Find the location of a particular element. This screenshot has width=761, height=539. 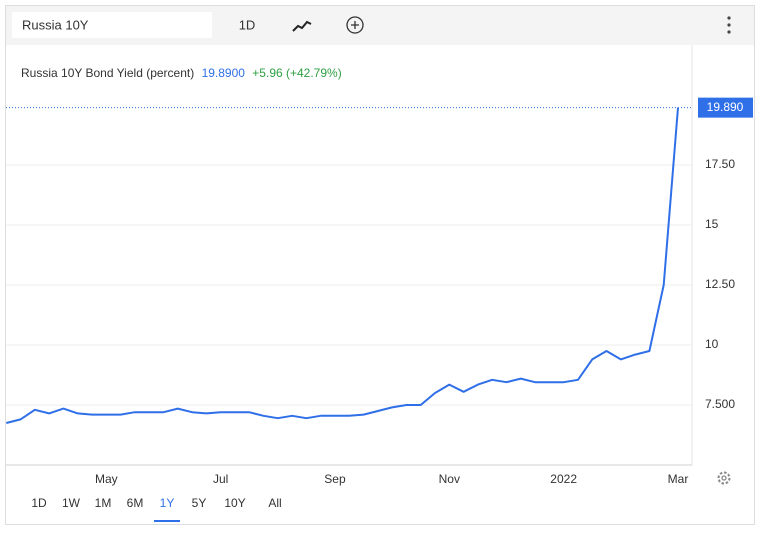

last-value-box is located at coordinates (725, 107).